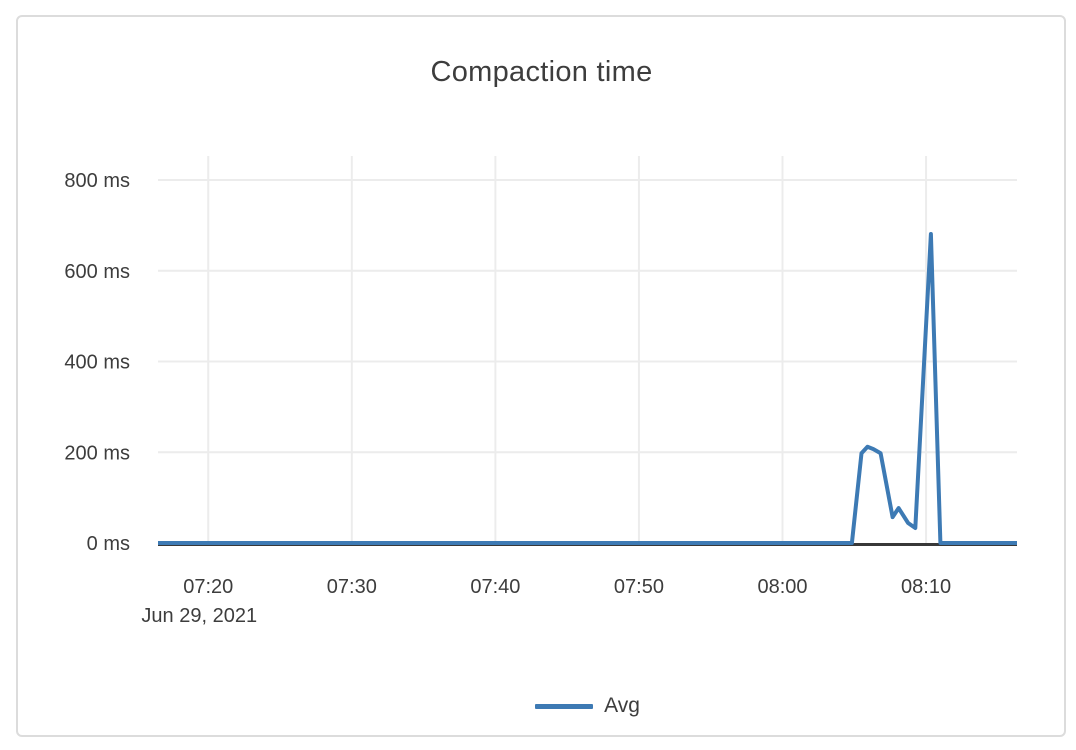 The image size is (1076, 750). I want to click on x-tick-label: 07:50, so click(639, 587).